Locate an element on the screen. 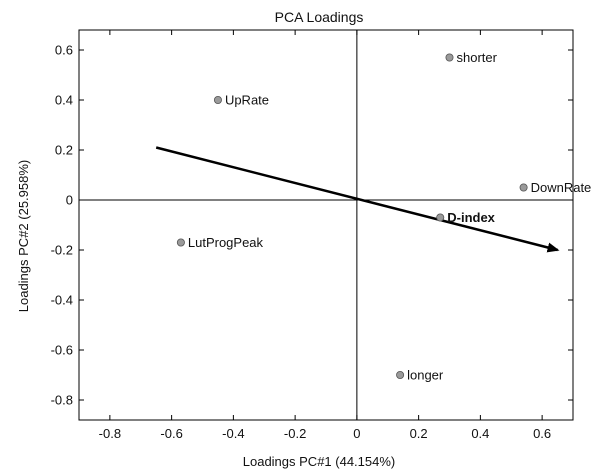 This screenshot has height=475, width=613. x-tick-label: 0 is located at coordinates (356, 433).